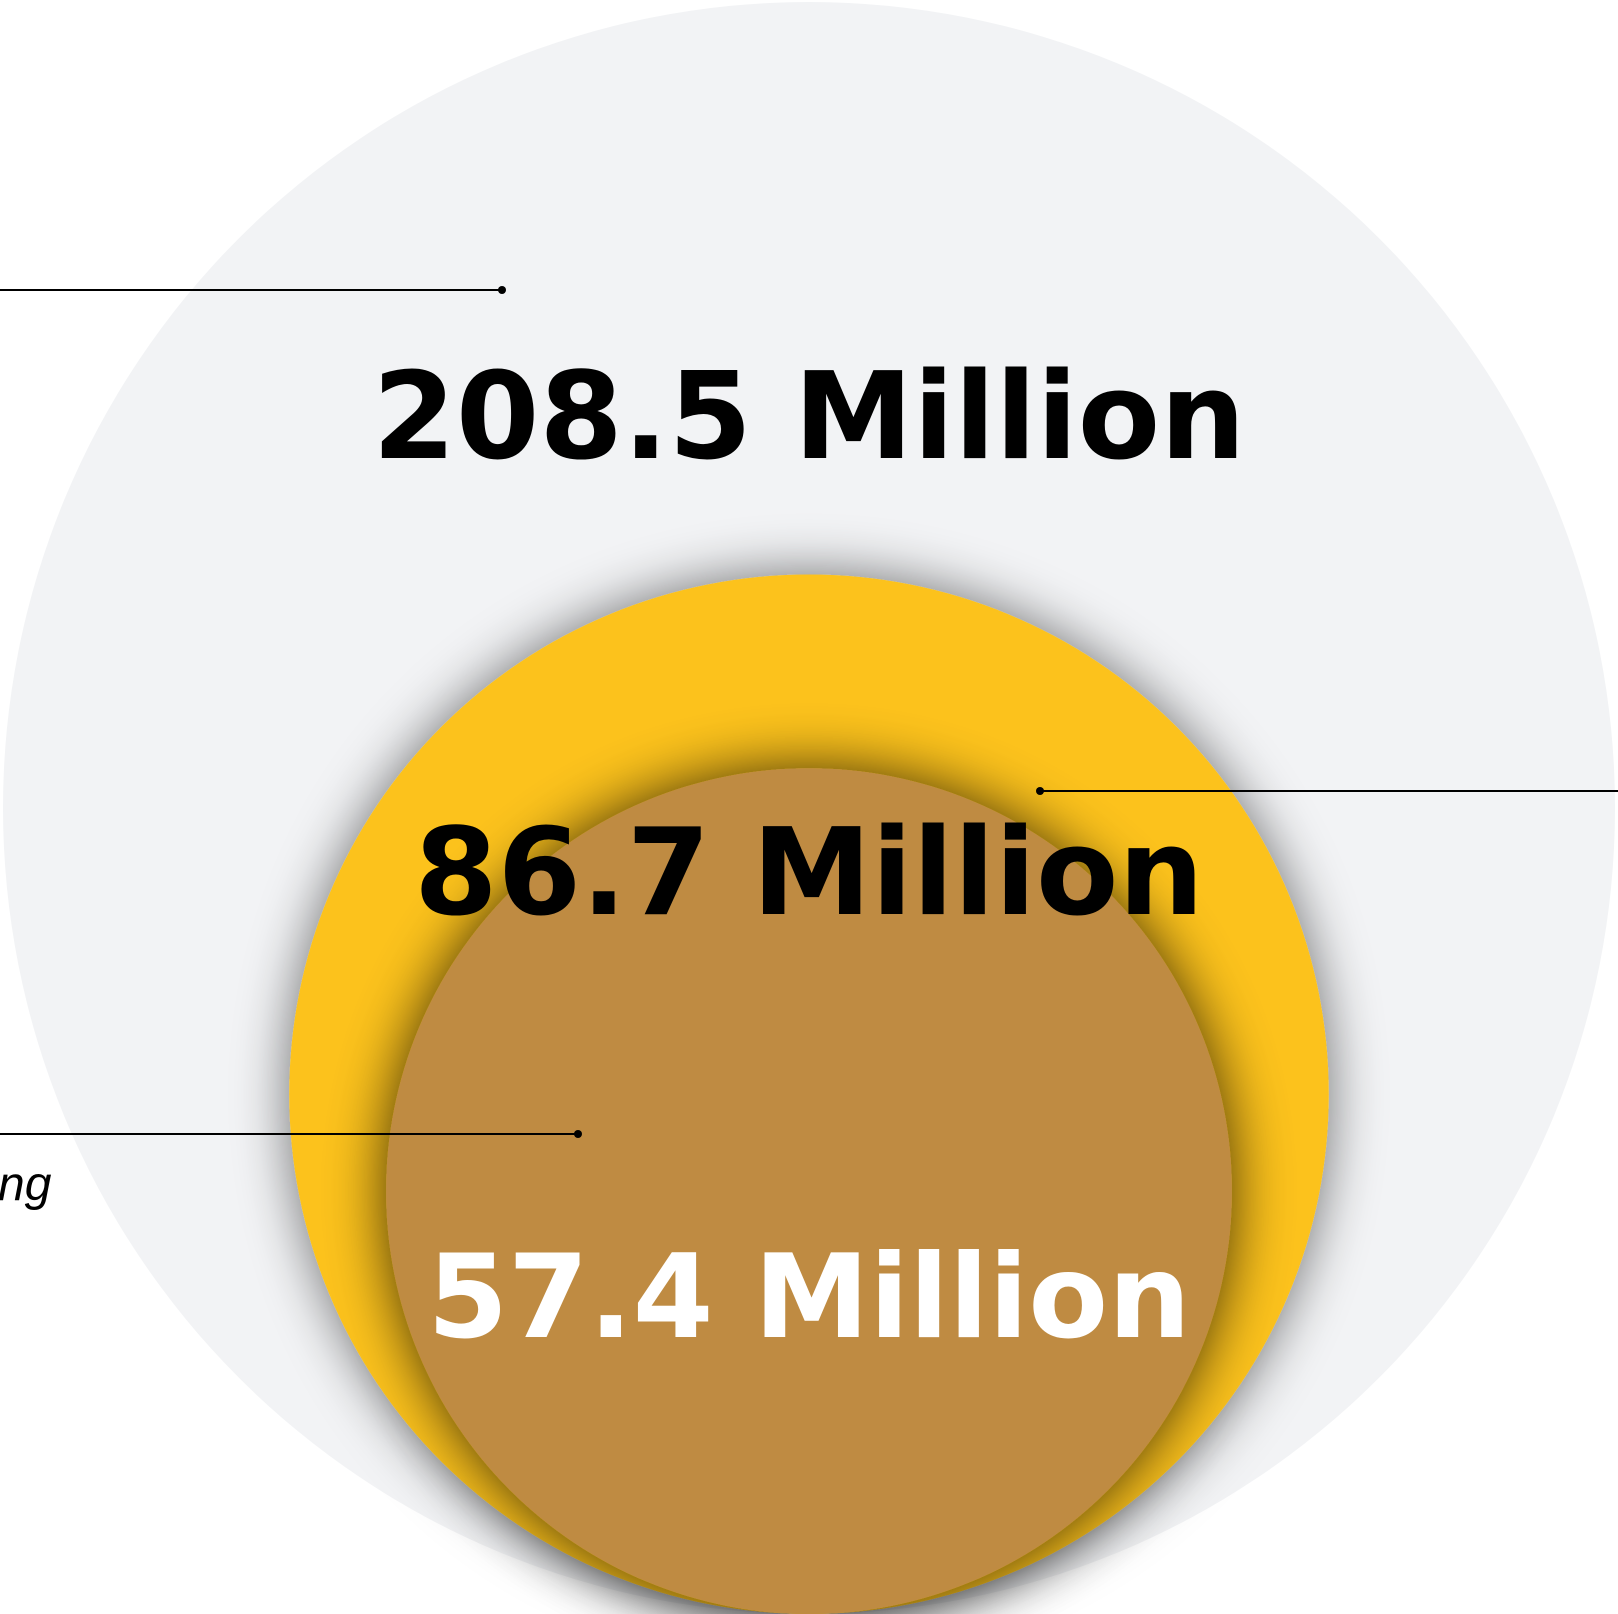 This screenshot has width=1618, height=1614. Describe the element at coordinates (808, 417) in the screenshot. I see `bubble-value-label-outer: 208.5 Million` at that location.